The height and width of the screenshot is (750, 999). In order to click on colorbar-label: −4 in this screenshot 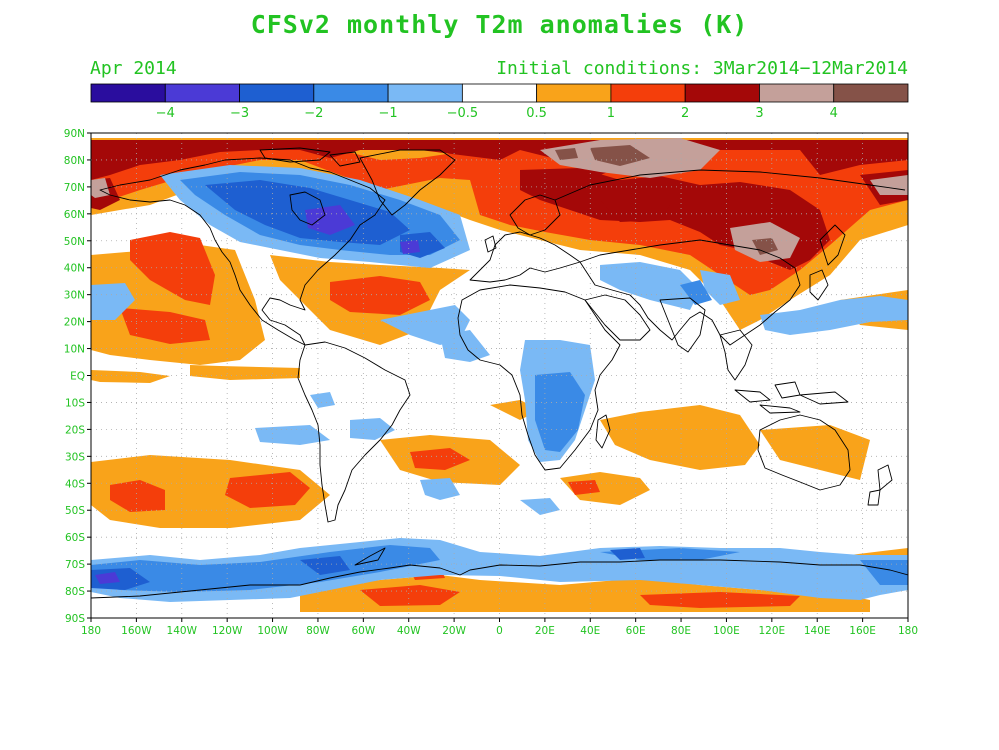, I will do `click(165, 113)`.